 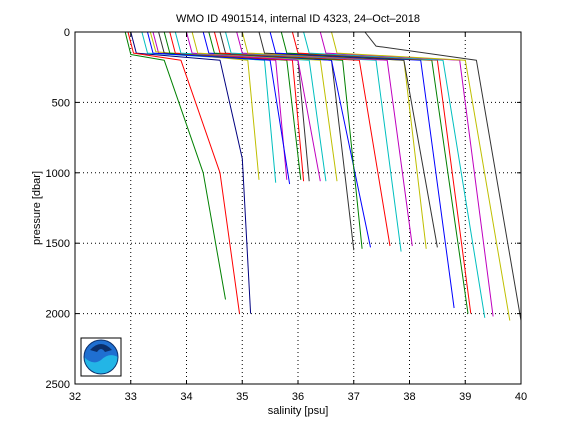 What do you see at coordinates (58, 385) in the screenshot?
I see `y-tick-label: 2500` at bounding box center [58, 385].